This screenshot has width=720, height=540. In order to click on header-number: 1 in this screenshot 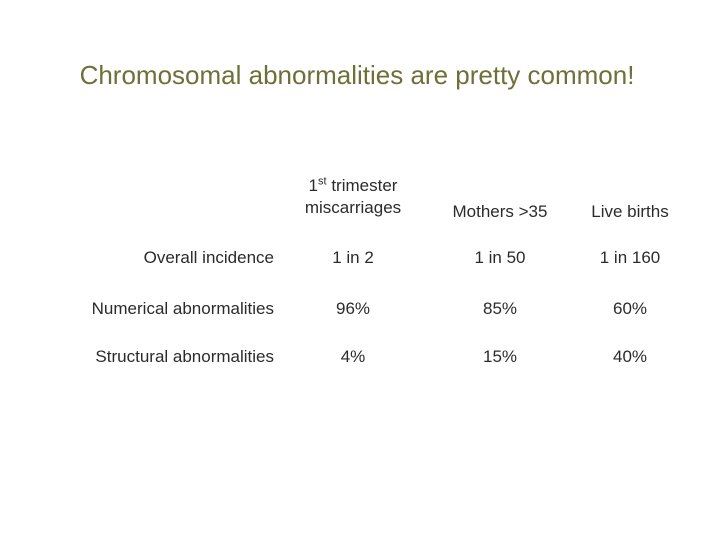, I will do `click(313, 185)`.